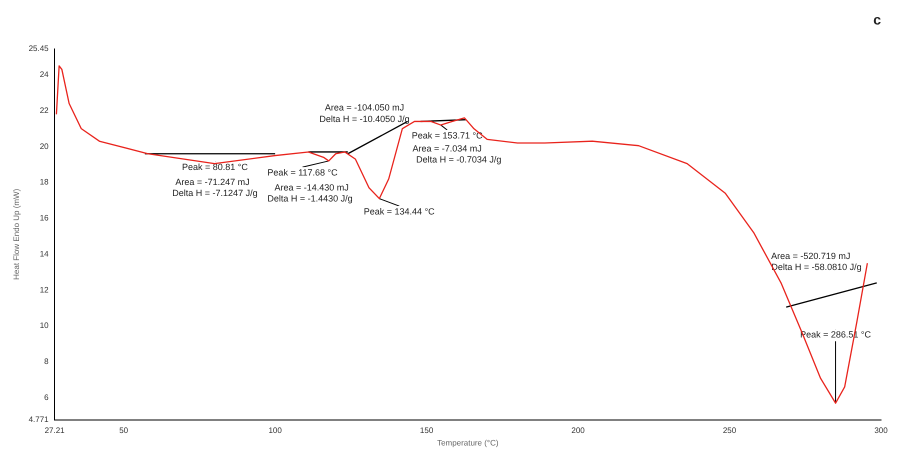 The width and height of the screenshot is (901, 457). What do you see at coordinates (55, 430) in the screenshot?
I see `x-tick-label: 27.21` at bounding box center [55, 430].